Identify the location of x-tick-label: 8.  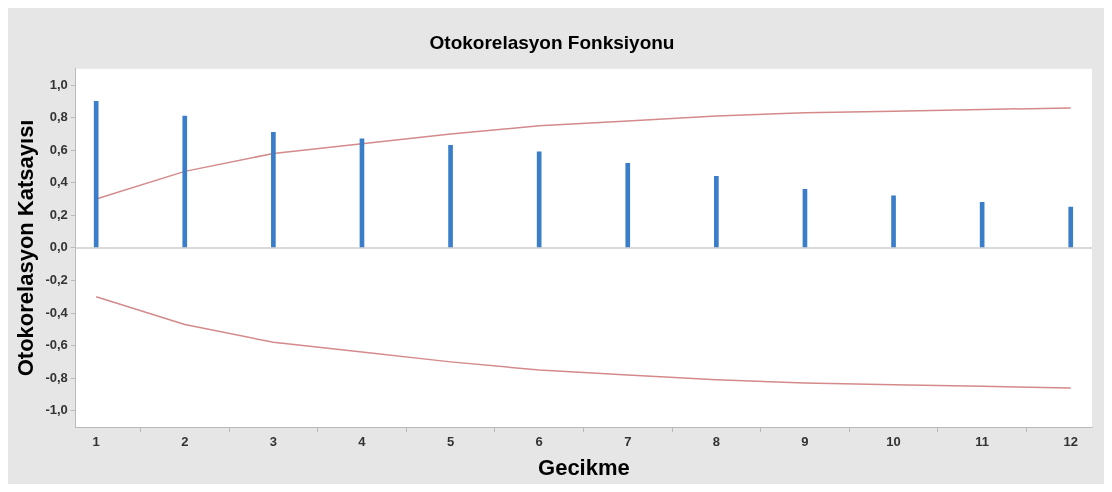
(716, 442).